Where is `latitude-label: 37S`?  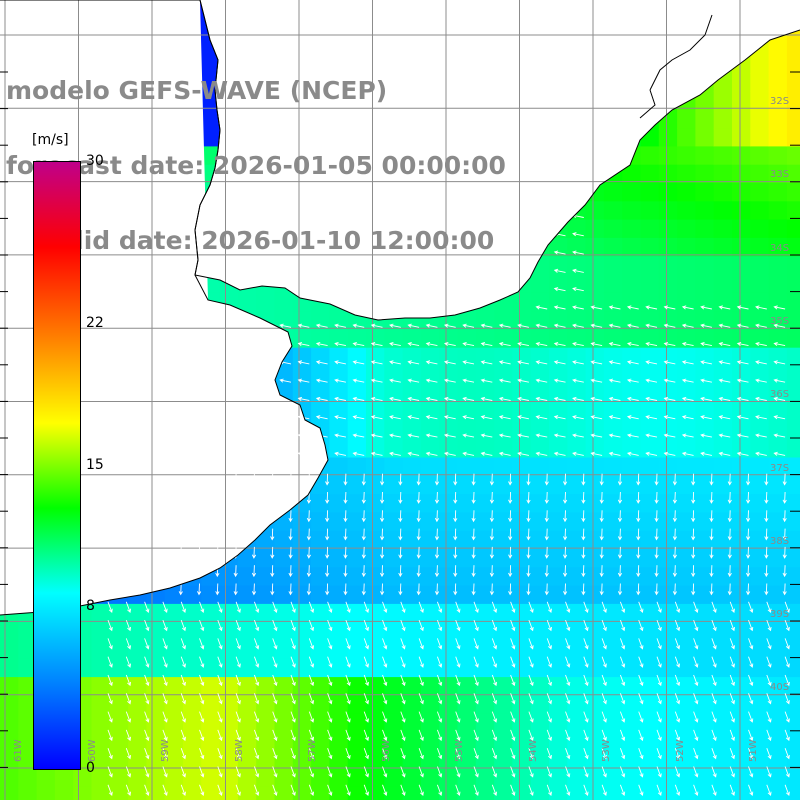 latitude-label: 37S is located at coordinates (780, 468).